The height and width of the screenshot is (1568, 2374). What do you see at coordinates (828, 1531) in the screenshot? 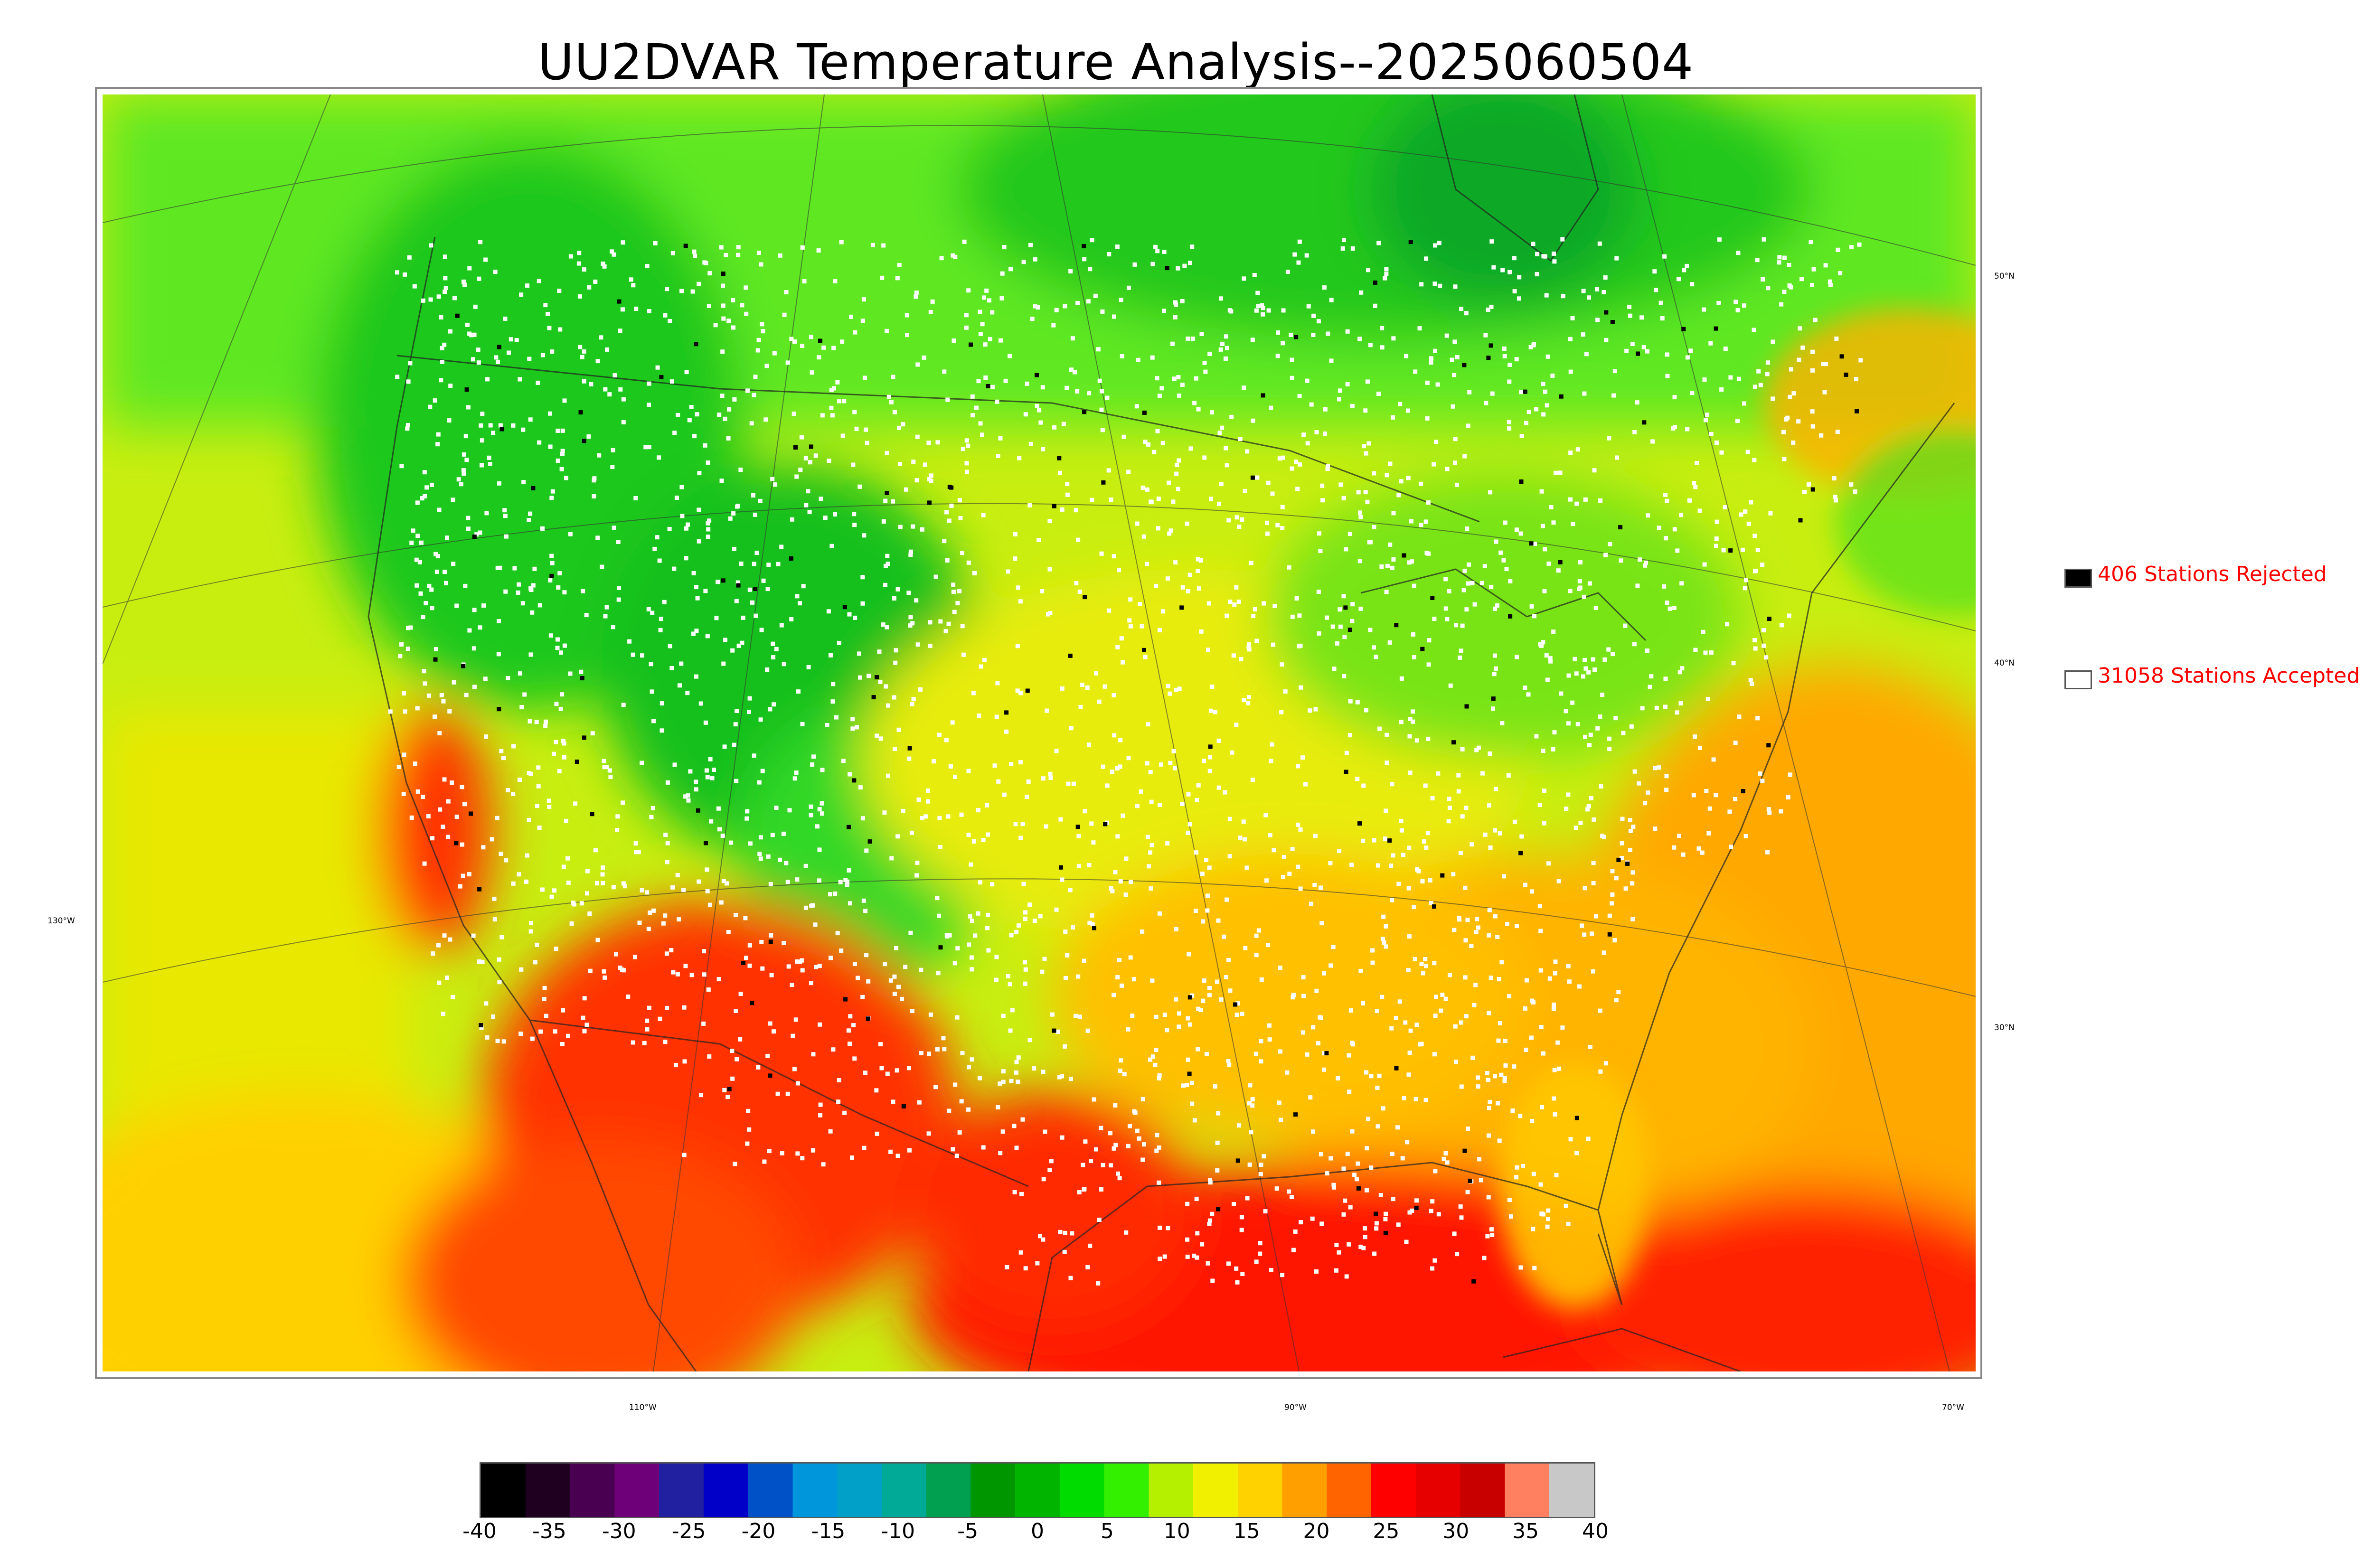
I see `colorbar-tick: -15` at bounding box center [828, 1531].